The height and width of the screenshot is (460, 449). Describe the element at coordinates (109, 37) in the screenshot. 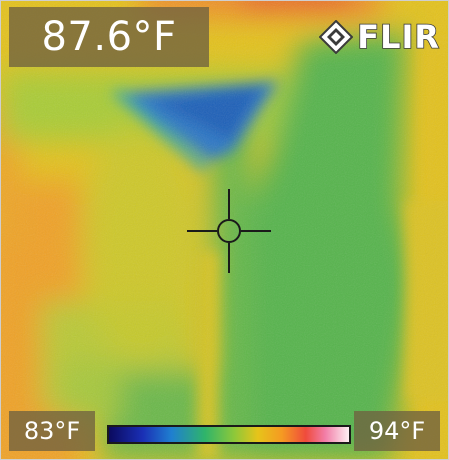

I see `spot-temperature-readout: 87.6°F` at that location.